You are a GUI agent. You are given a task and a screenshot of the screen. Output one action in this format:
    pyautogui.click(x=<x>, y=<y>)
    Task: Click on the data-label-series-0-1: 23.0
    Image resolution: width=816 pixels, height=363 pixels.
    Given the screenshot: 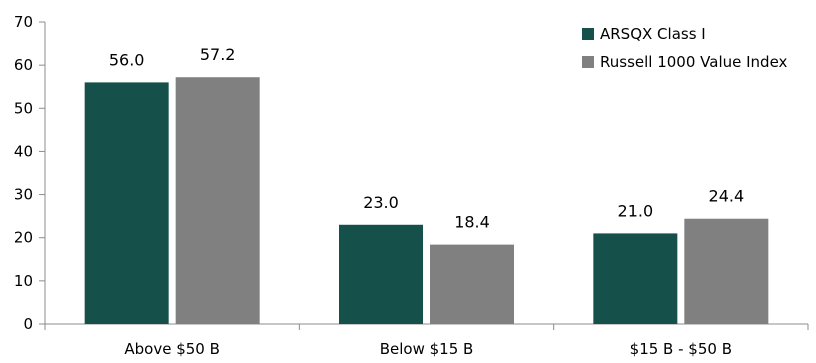 What is the action you would take?
    pyautogui.click(x=381, y=202)
    